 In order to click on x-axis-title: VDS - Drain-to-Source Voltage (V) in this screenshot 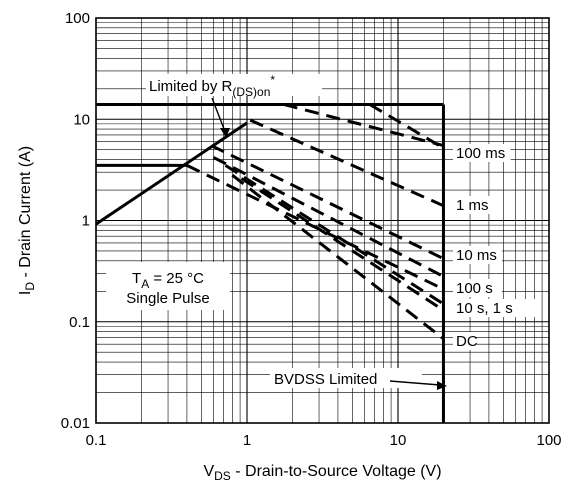, I will do `click(322, 473)`.